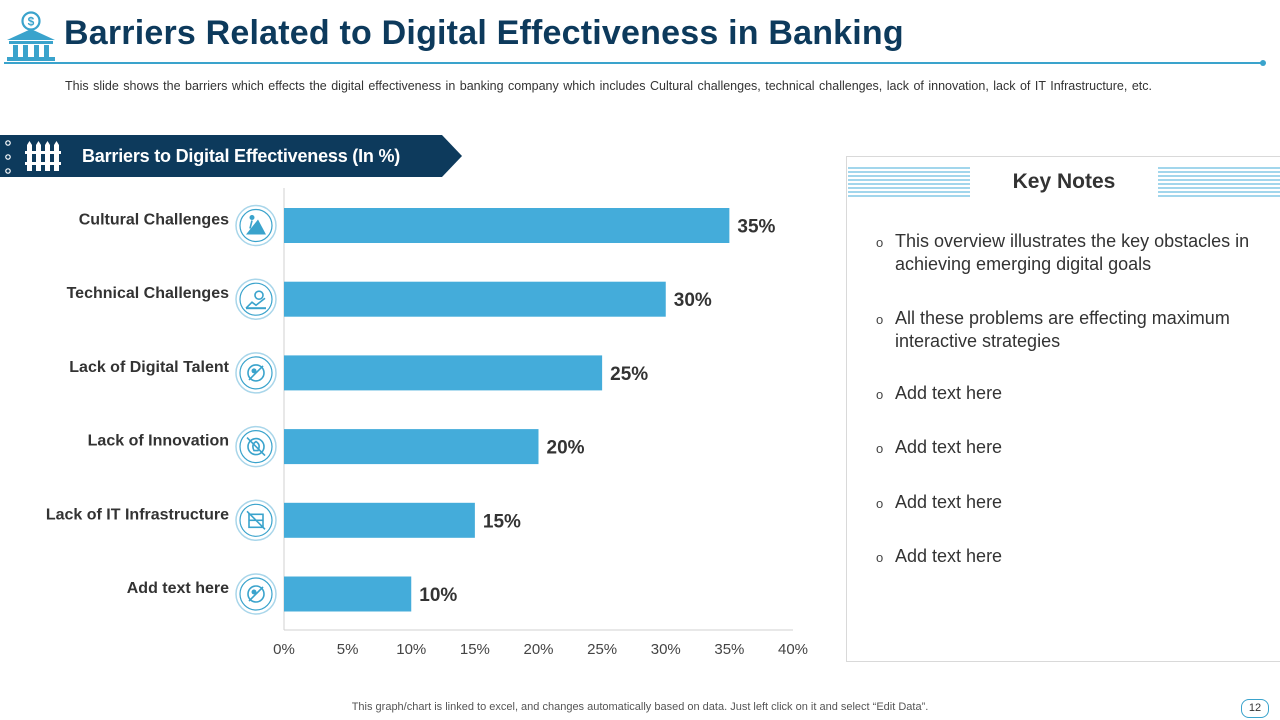 The width and height of the screenshot is (1280, 720). I want to click on banner-dots-icon, so click(8, 157).